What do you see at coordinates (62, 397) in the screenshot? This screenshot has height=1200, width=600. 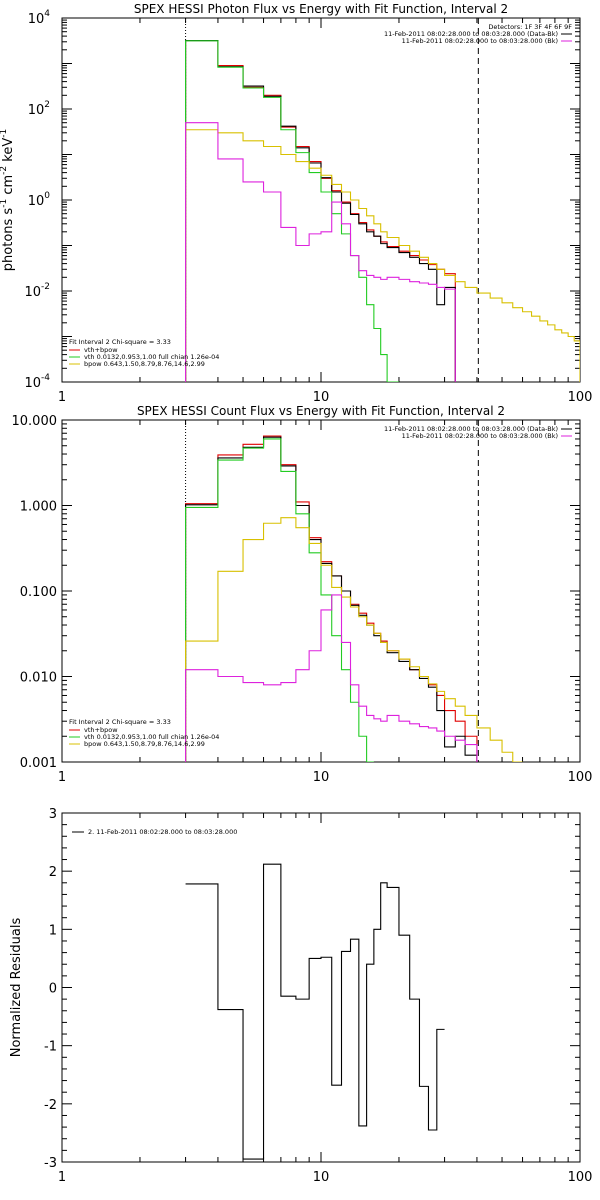 I see `photon-xtick-label: 1` at bounding box center [62, 397].